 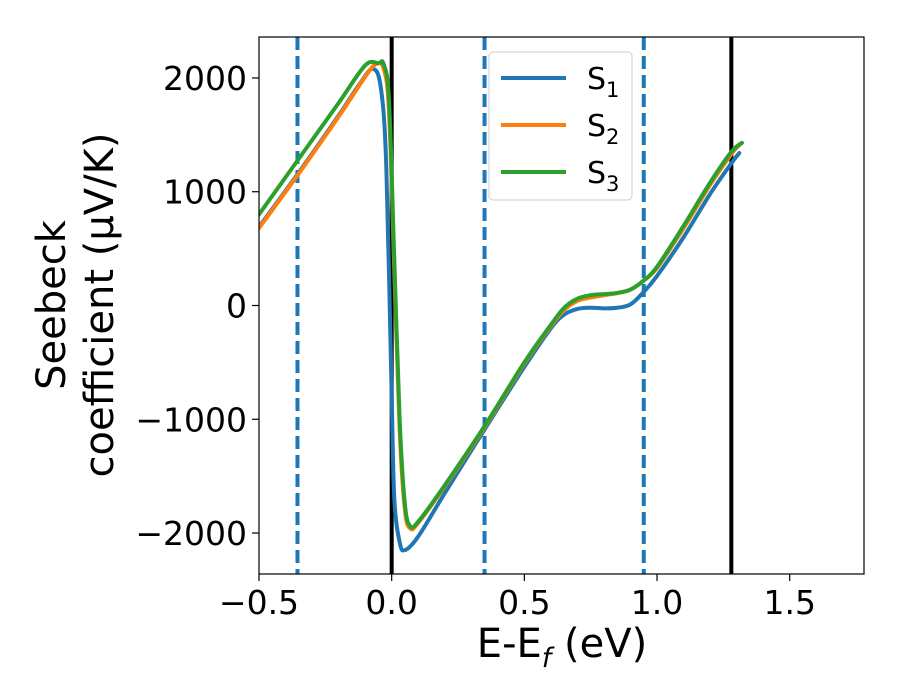 I want to click on y-axis-label-line1: Seebeck, so click(x=52, y=304).